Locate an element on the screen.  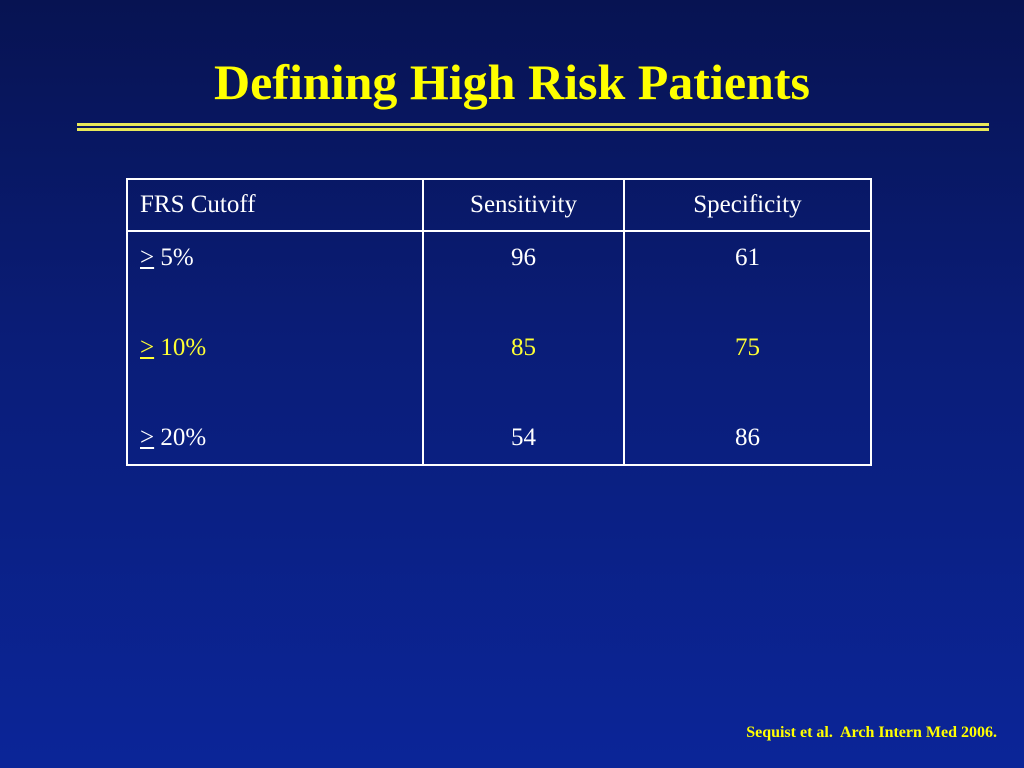
header-specificity: Specificity is located at coordinates (747, 205).